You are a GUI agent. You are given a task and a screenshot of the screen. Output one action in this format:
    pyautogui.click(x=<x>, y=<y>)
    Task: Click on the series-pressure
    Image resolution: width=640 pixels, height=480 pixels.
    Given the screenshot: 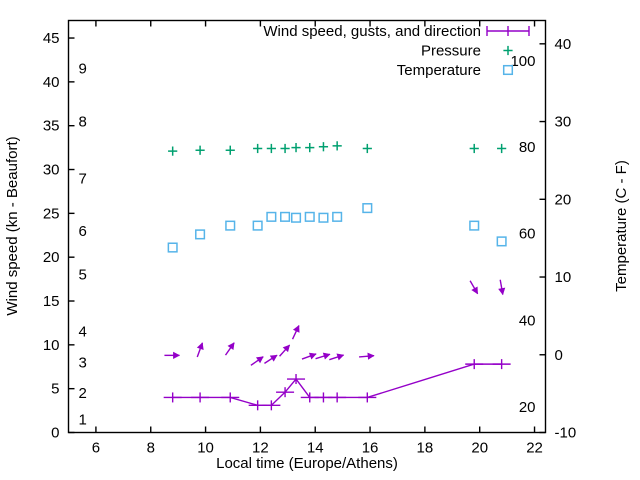 What is the action you would take?
    pyautogui.click(x=337, y=148)
    